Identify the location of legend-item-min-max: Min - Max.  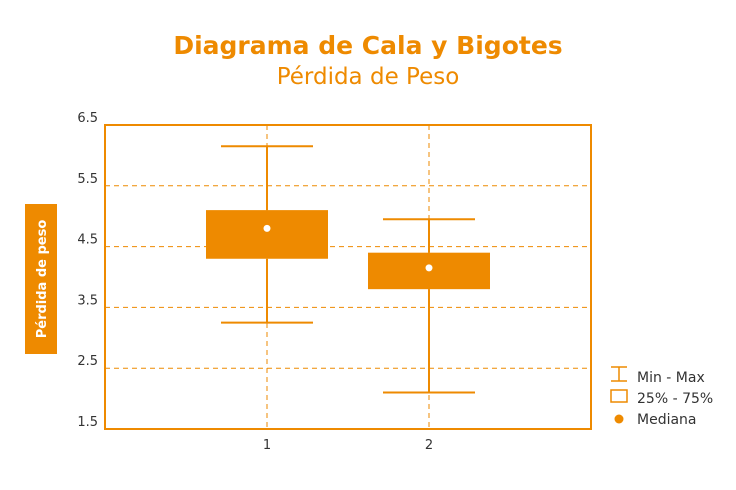
(658, 376).